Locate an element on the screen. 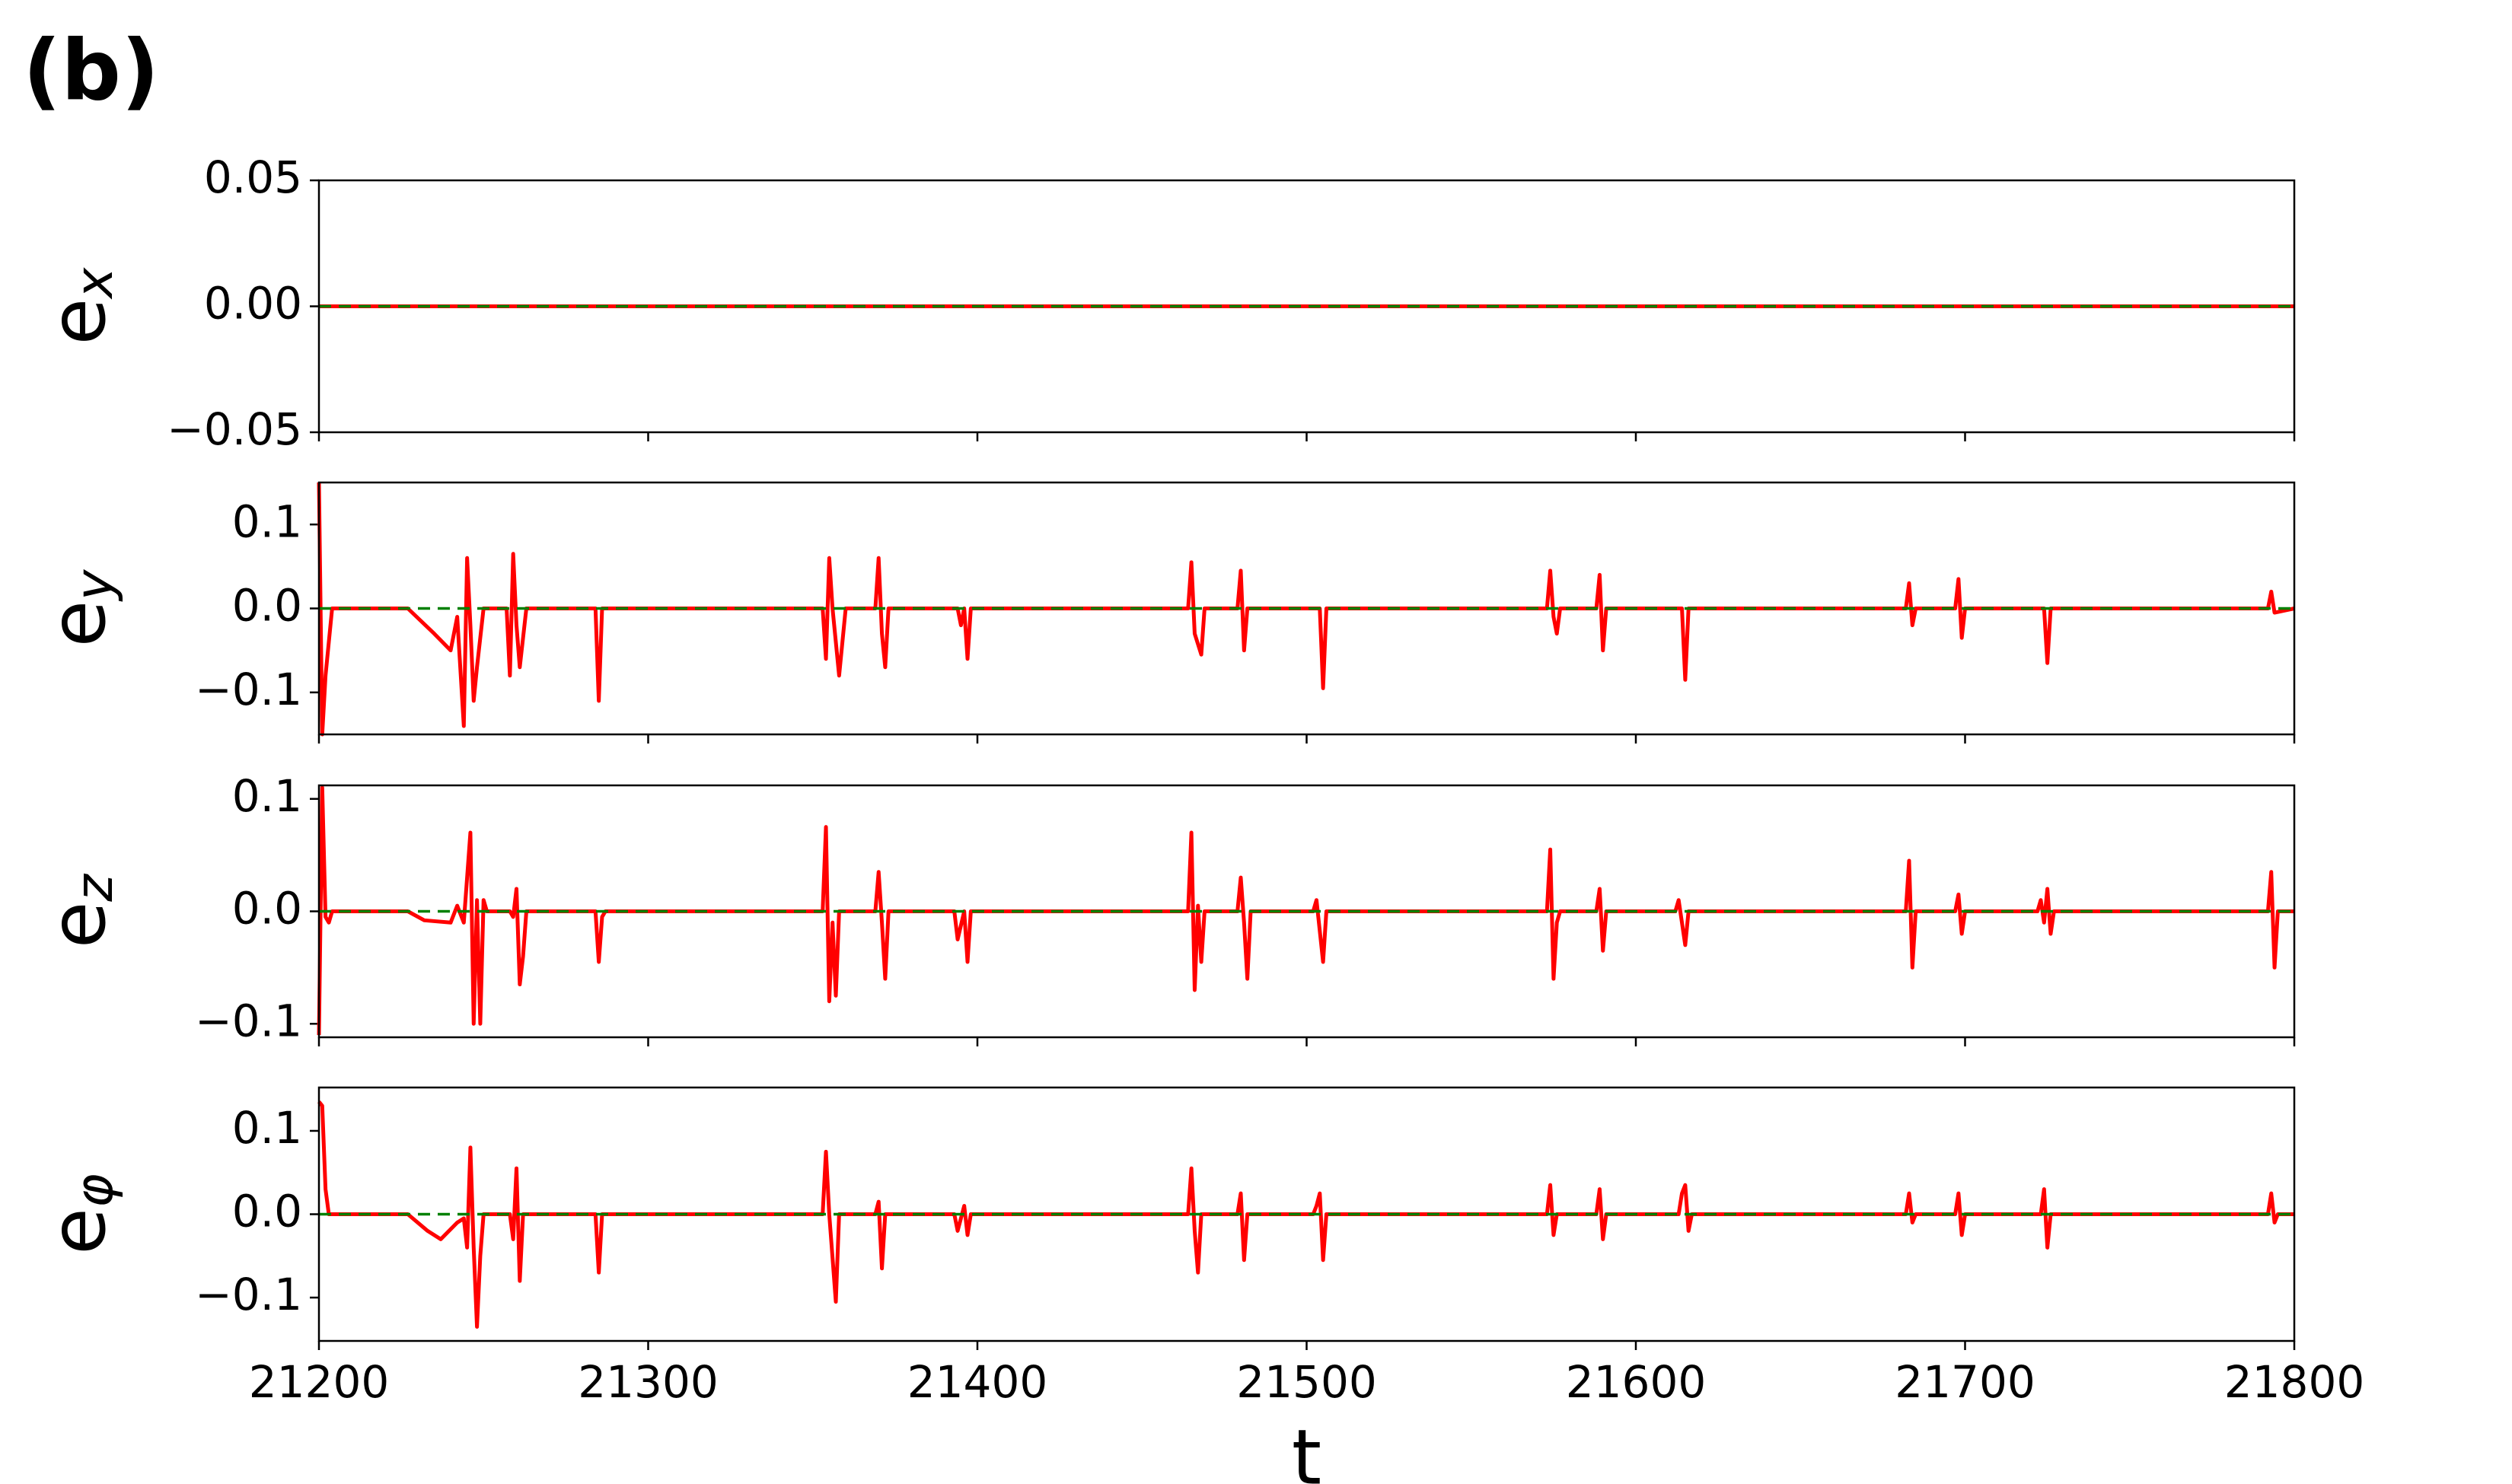  y-tick-label: 0.05 is located at coordinates (253, 177).